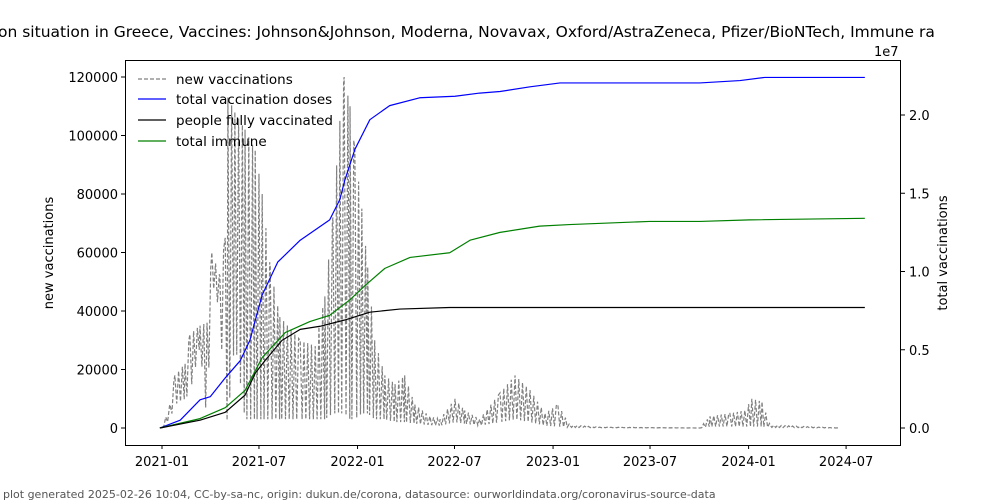 This screenshot has width=1000, height=500. What do you see at coordinates (97, 254) in the screenshot?
I see `y-left-tick-label: 60000` at bounding box center [97, 254].